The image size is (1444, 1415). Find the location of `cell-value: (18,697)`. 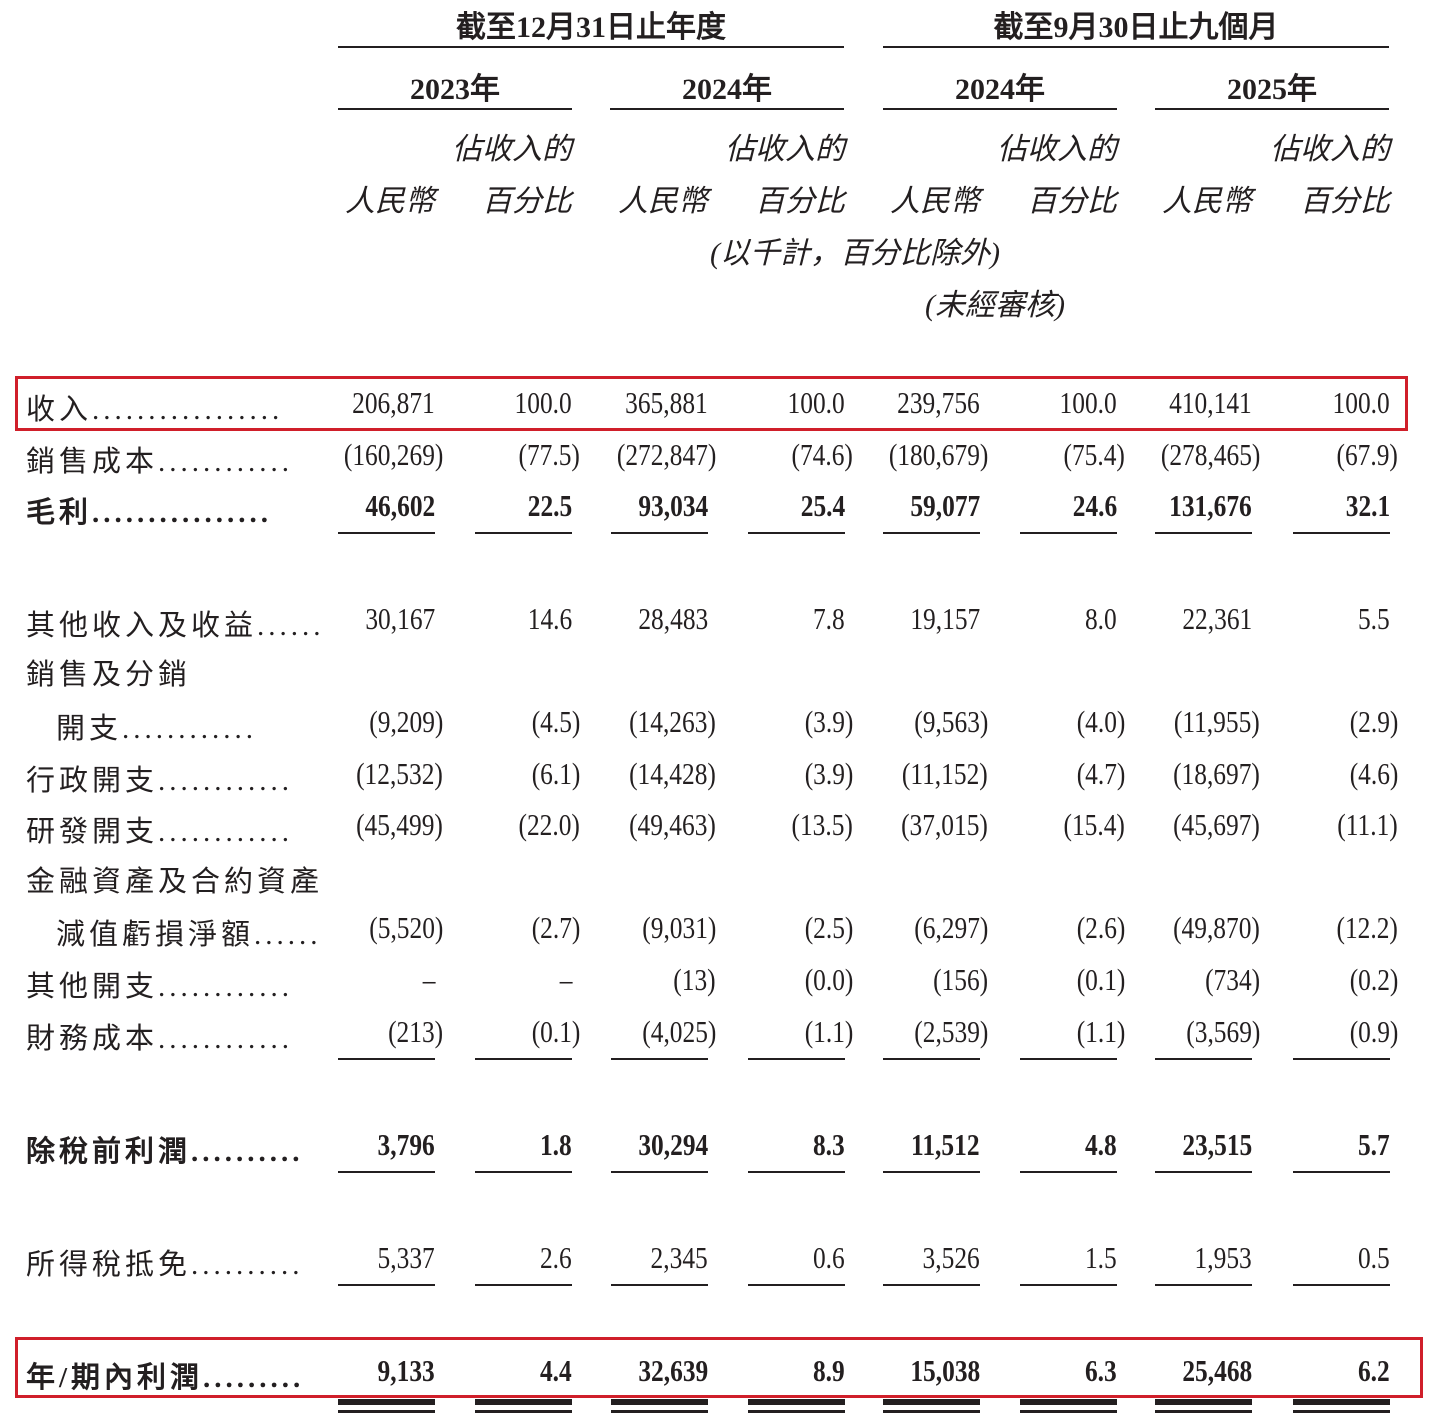

cell-value: (18,697) is located at coordinates (1216, 773).